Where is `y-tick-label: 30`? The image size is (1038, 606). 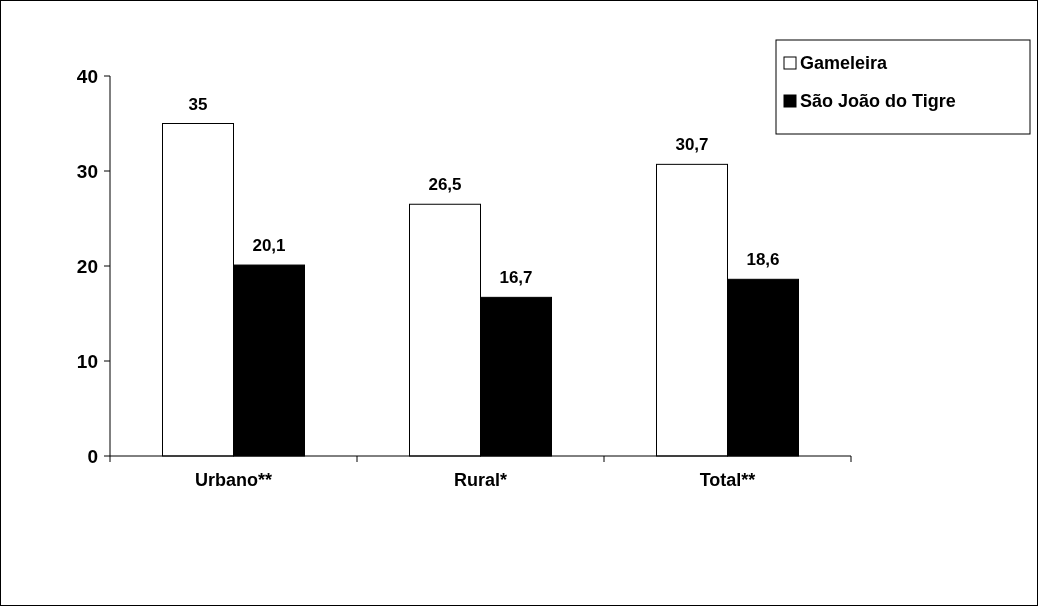 y-tick-label: 30 is located at coordinates (87, 171).